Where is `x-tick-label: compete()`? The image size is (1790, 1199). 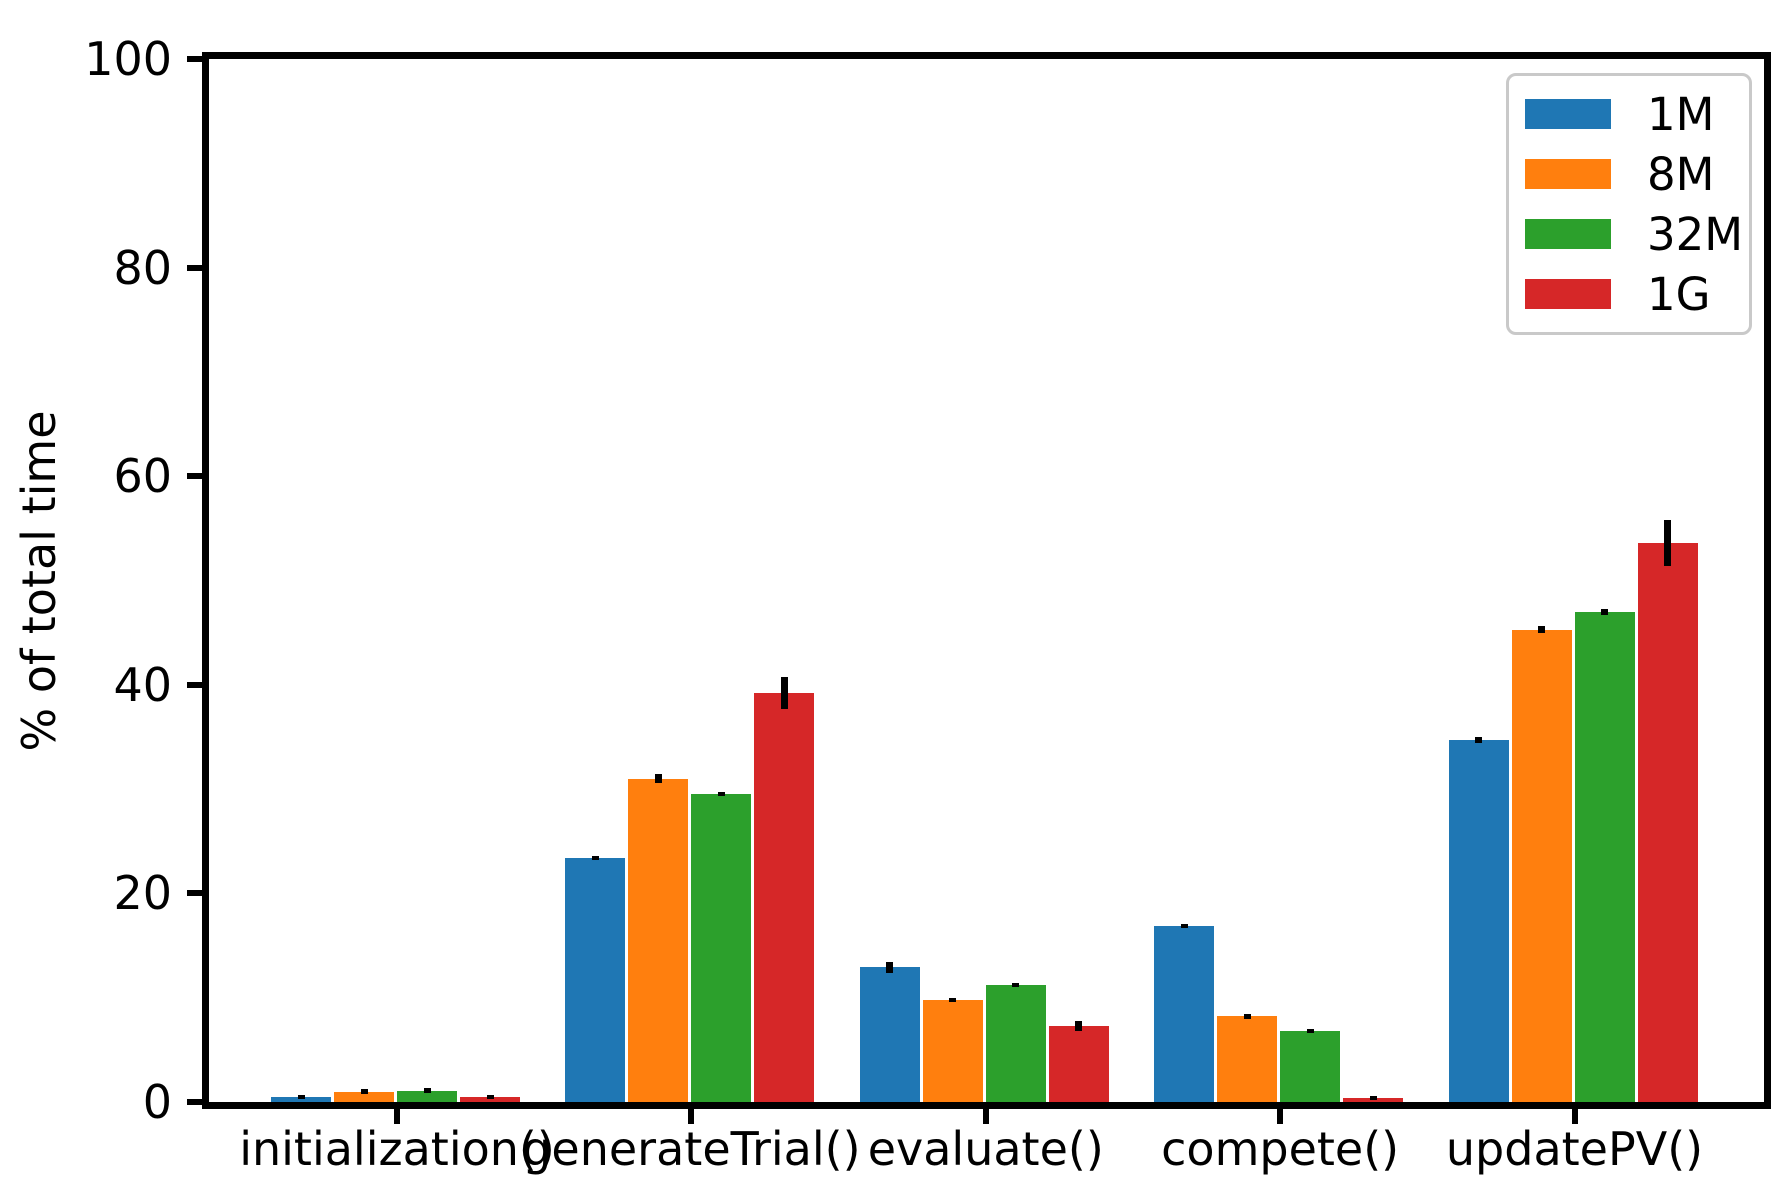 x-tick-label: compete() is located at coordinates (1280, 1149).